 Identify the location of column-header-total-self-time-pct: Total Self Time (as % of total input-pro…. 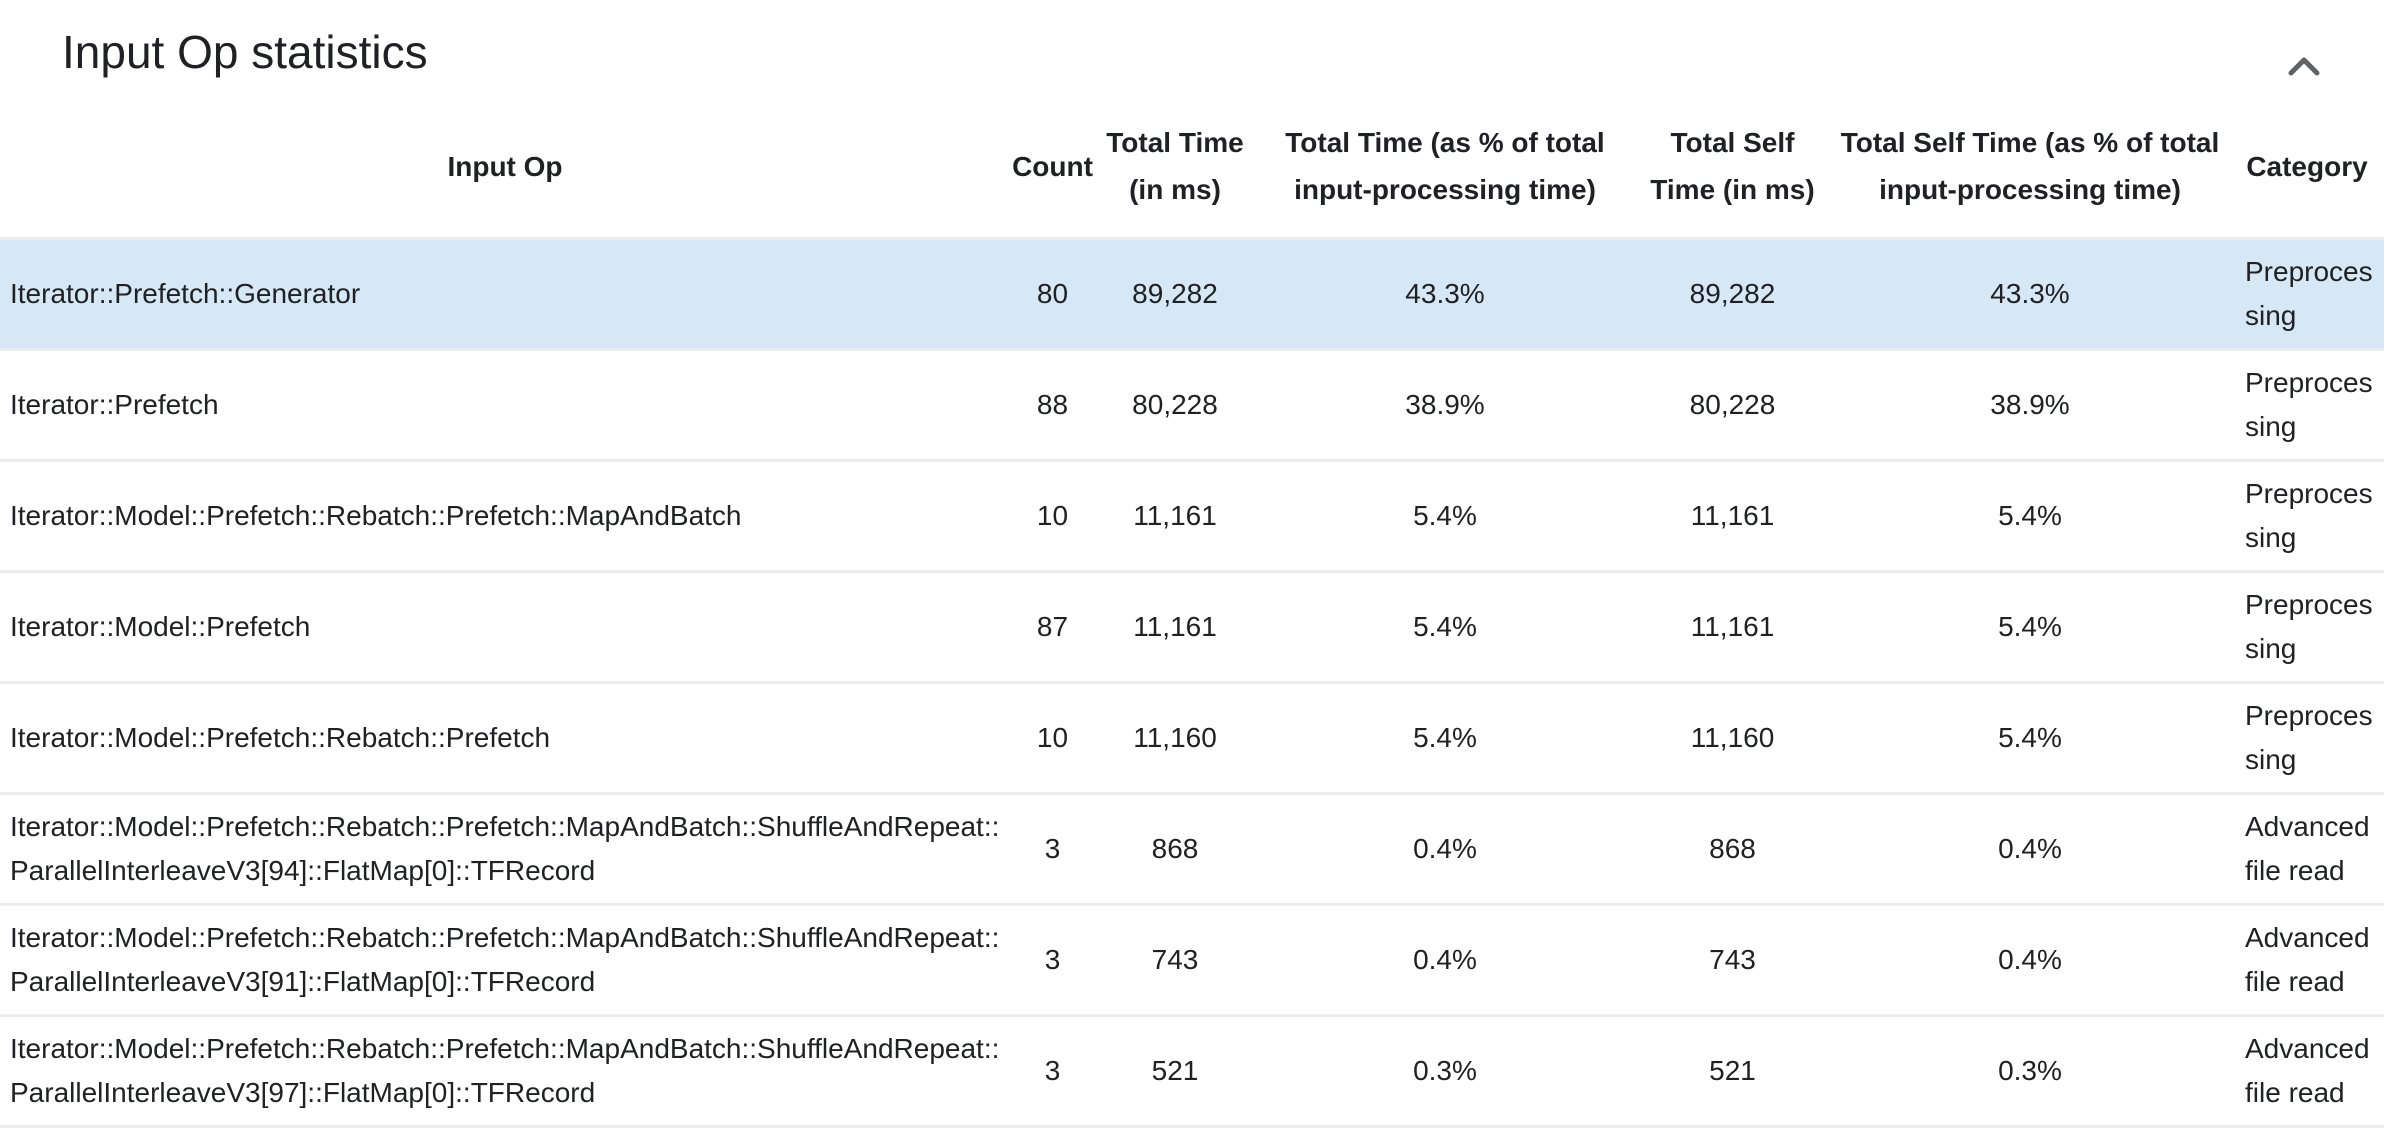
(2030, 166).